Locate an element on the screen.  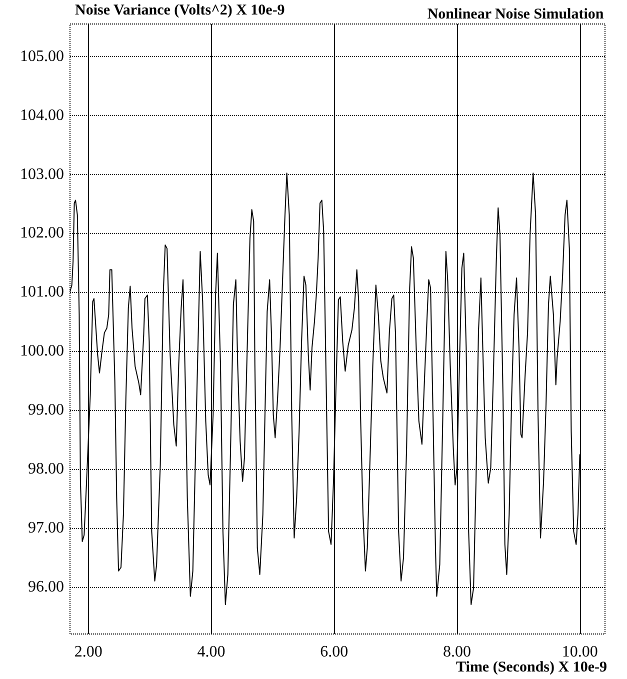
x-tick-label: 8.00 is located at coordinates (456, 652).